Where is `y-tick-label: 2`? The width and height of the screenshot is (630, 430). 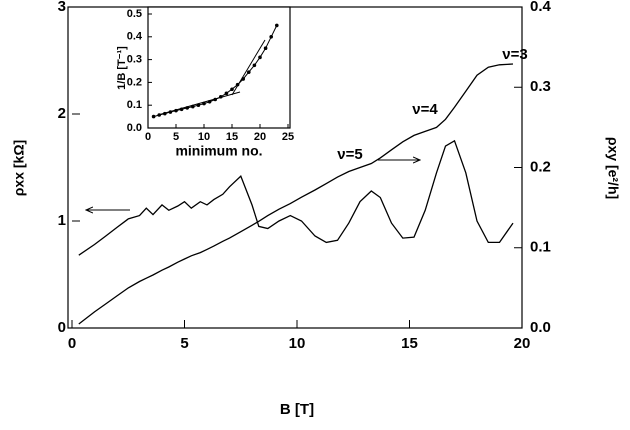 y-tick-label: 2 is located at coordinates (62, 113).